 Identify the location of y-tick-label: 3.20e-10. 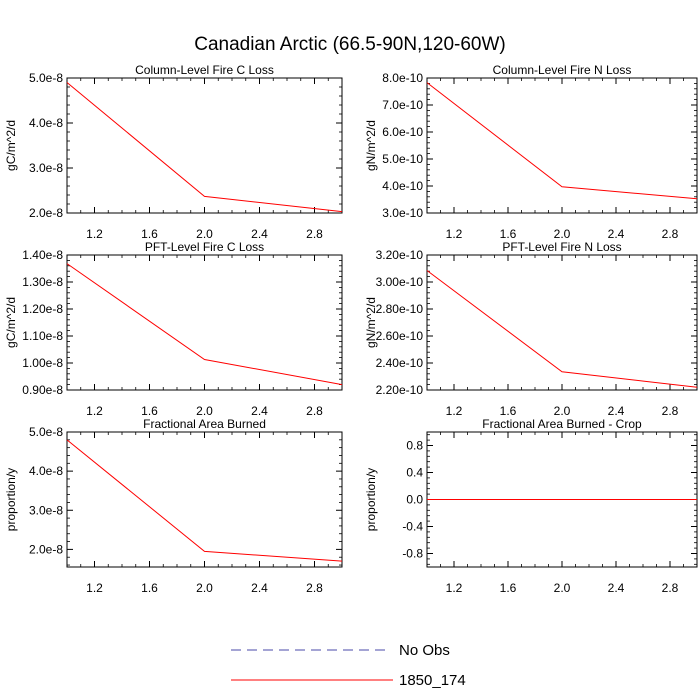
(400, 255).